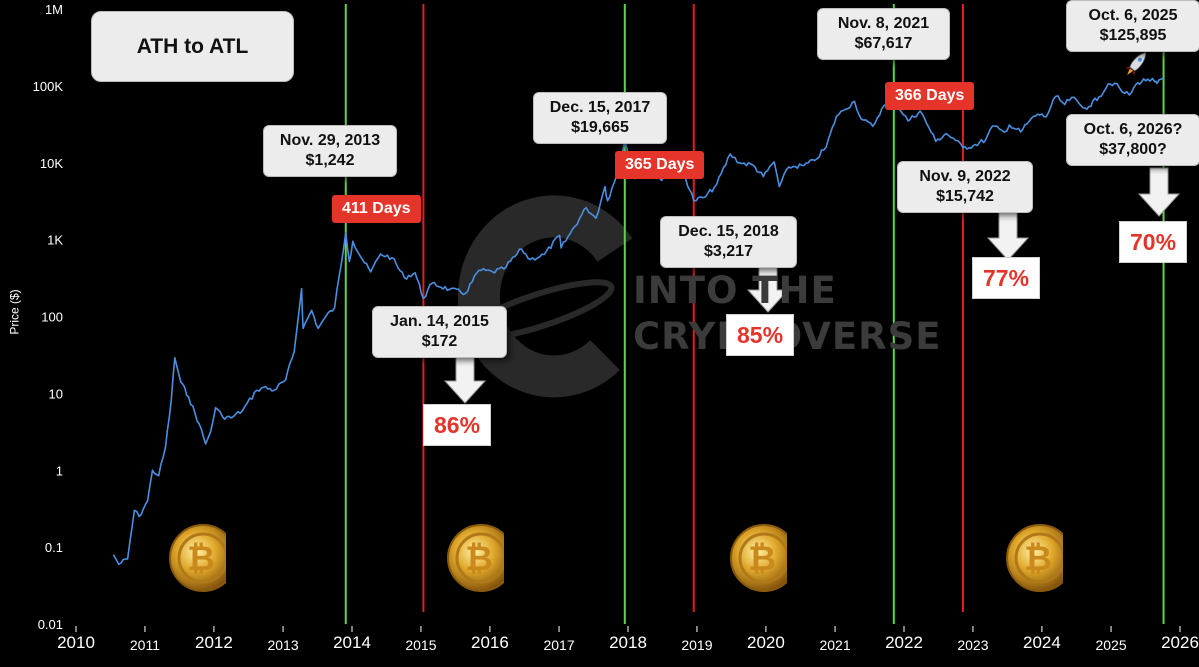 The image size is (1199, 667). Describe the element at coordinates (930, 96) in the screenshot. I see `days-badge-cycle3: 366 Days` at that location.